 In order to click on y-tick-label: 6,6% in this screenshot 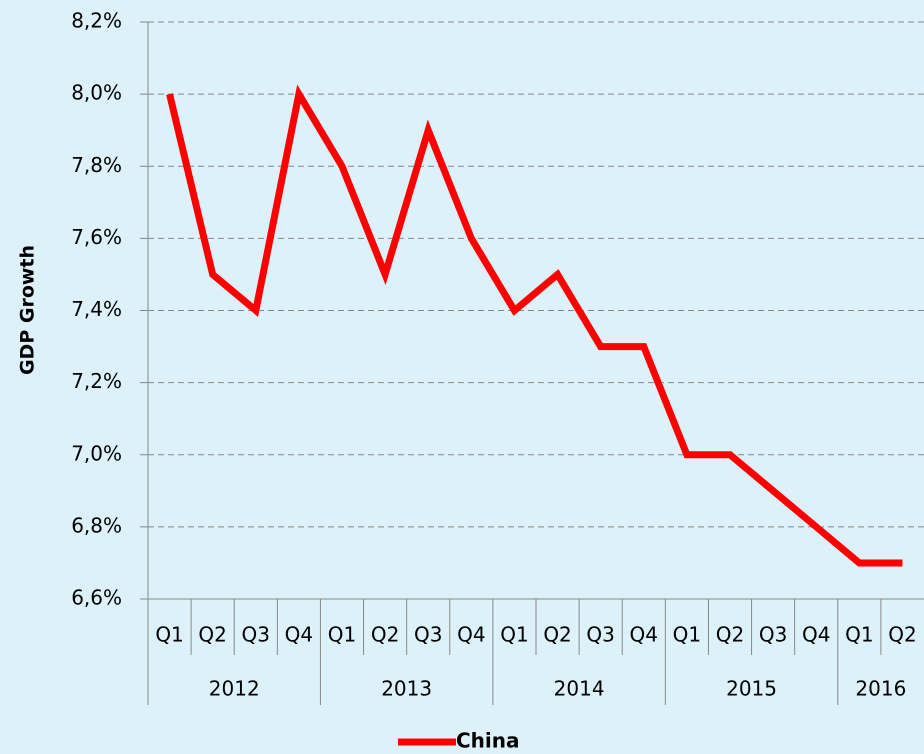, I will do `click(96, 598)`.